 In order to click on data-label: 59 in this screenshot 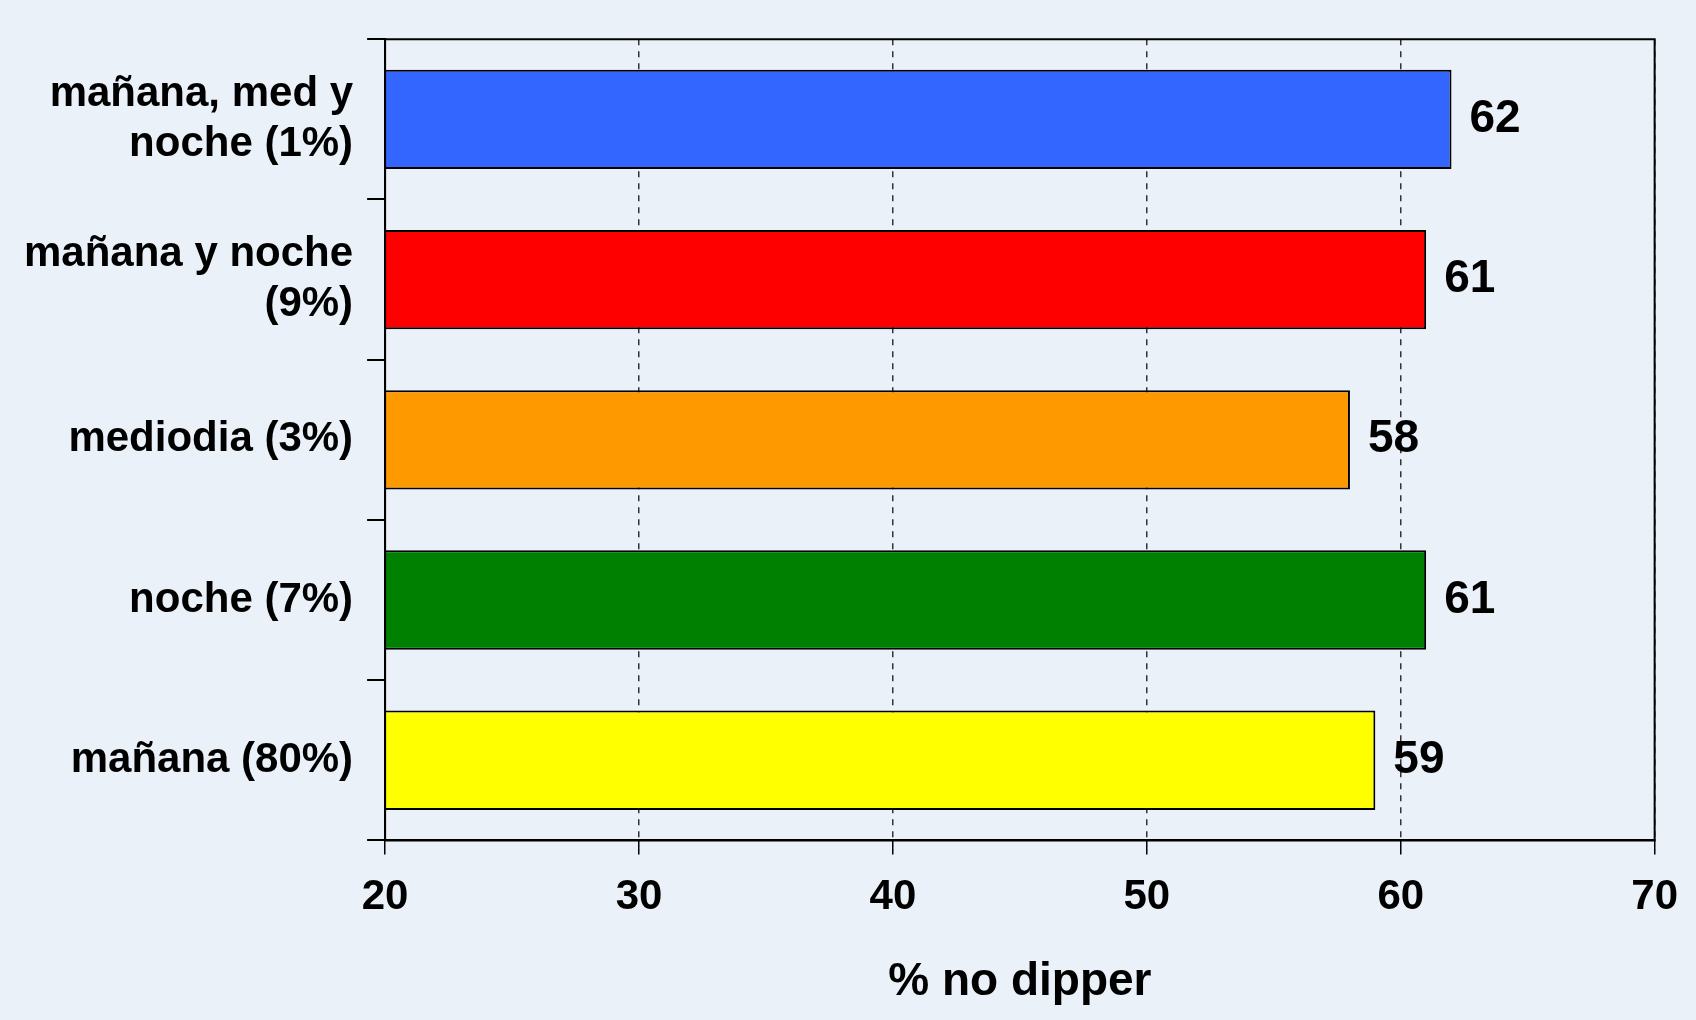, I will do `click(1419, 756)`.